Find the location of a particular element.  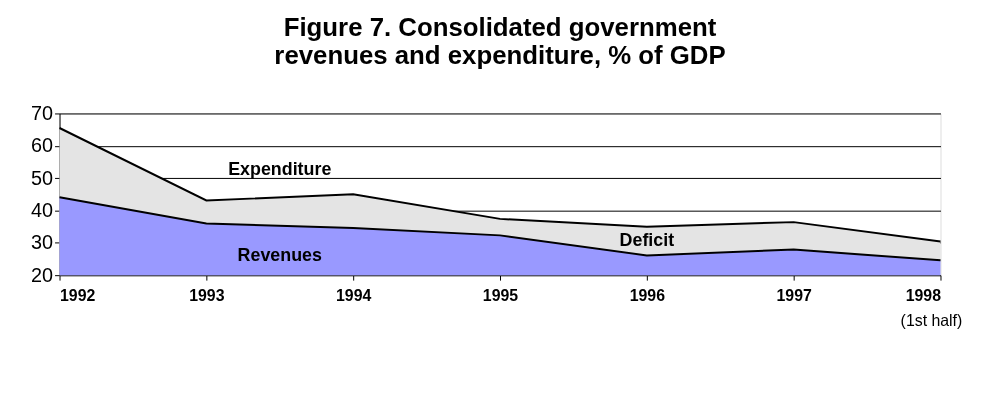

x-tick-label: 1993 is located at coordinates (207, 296).